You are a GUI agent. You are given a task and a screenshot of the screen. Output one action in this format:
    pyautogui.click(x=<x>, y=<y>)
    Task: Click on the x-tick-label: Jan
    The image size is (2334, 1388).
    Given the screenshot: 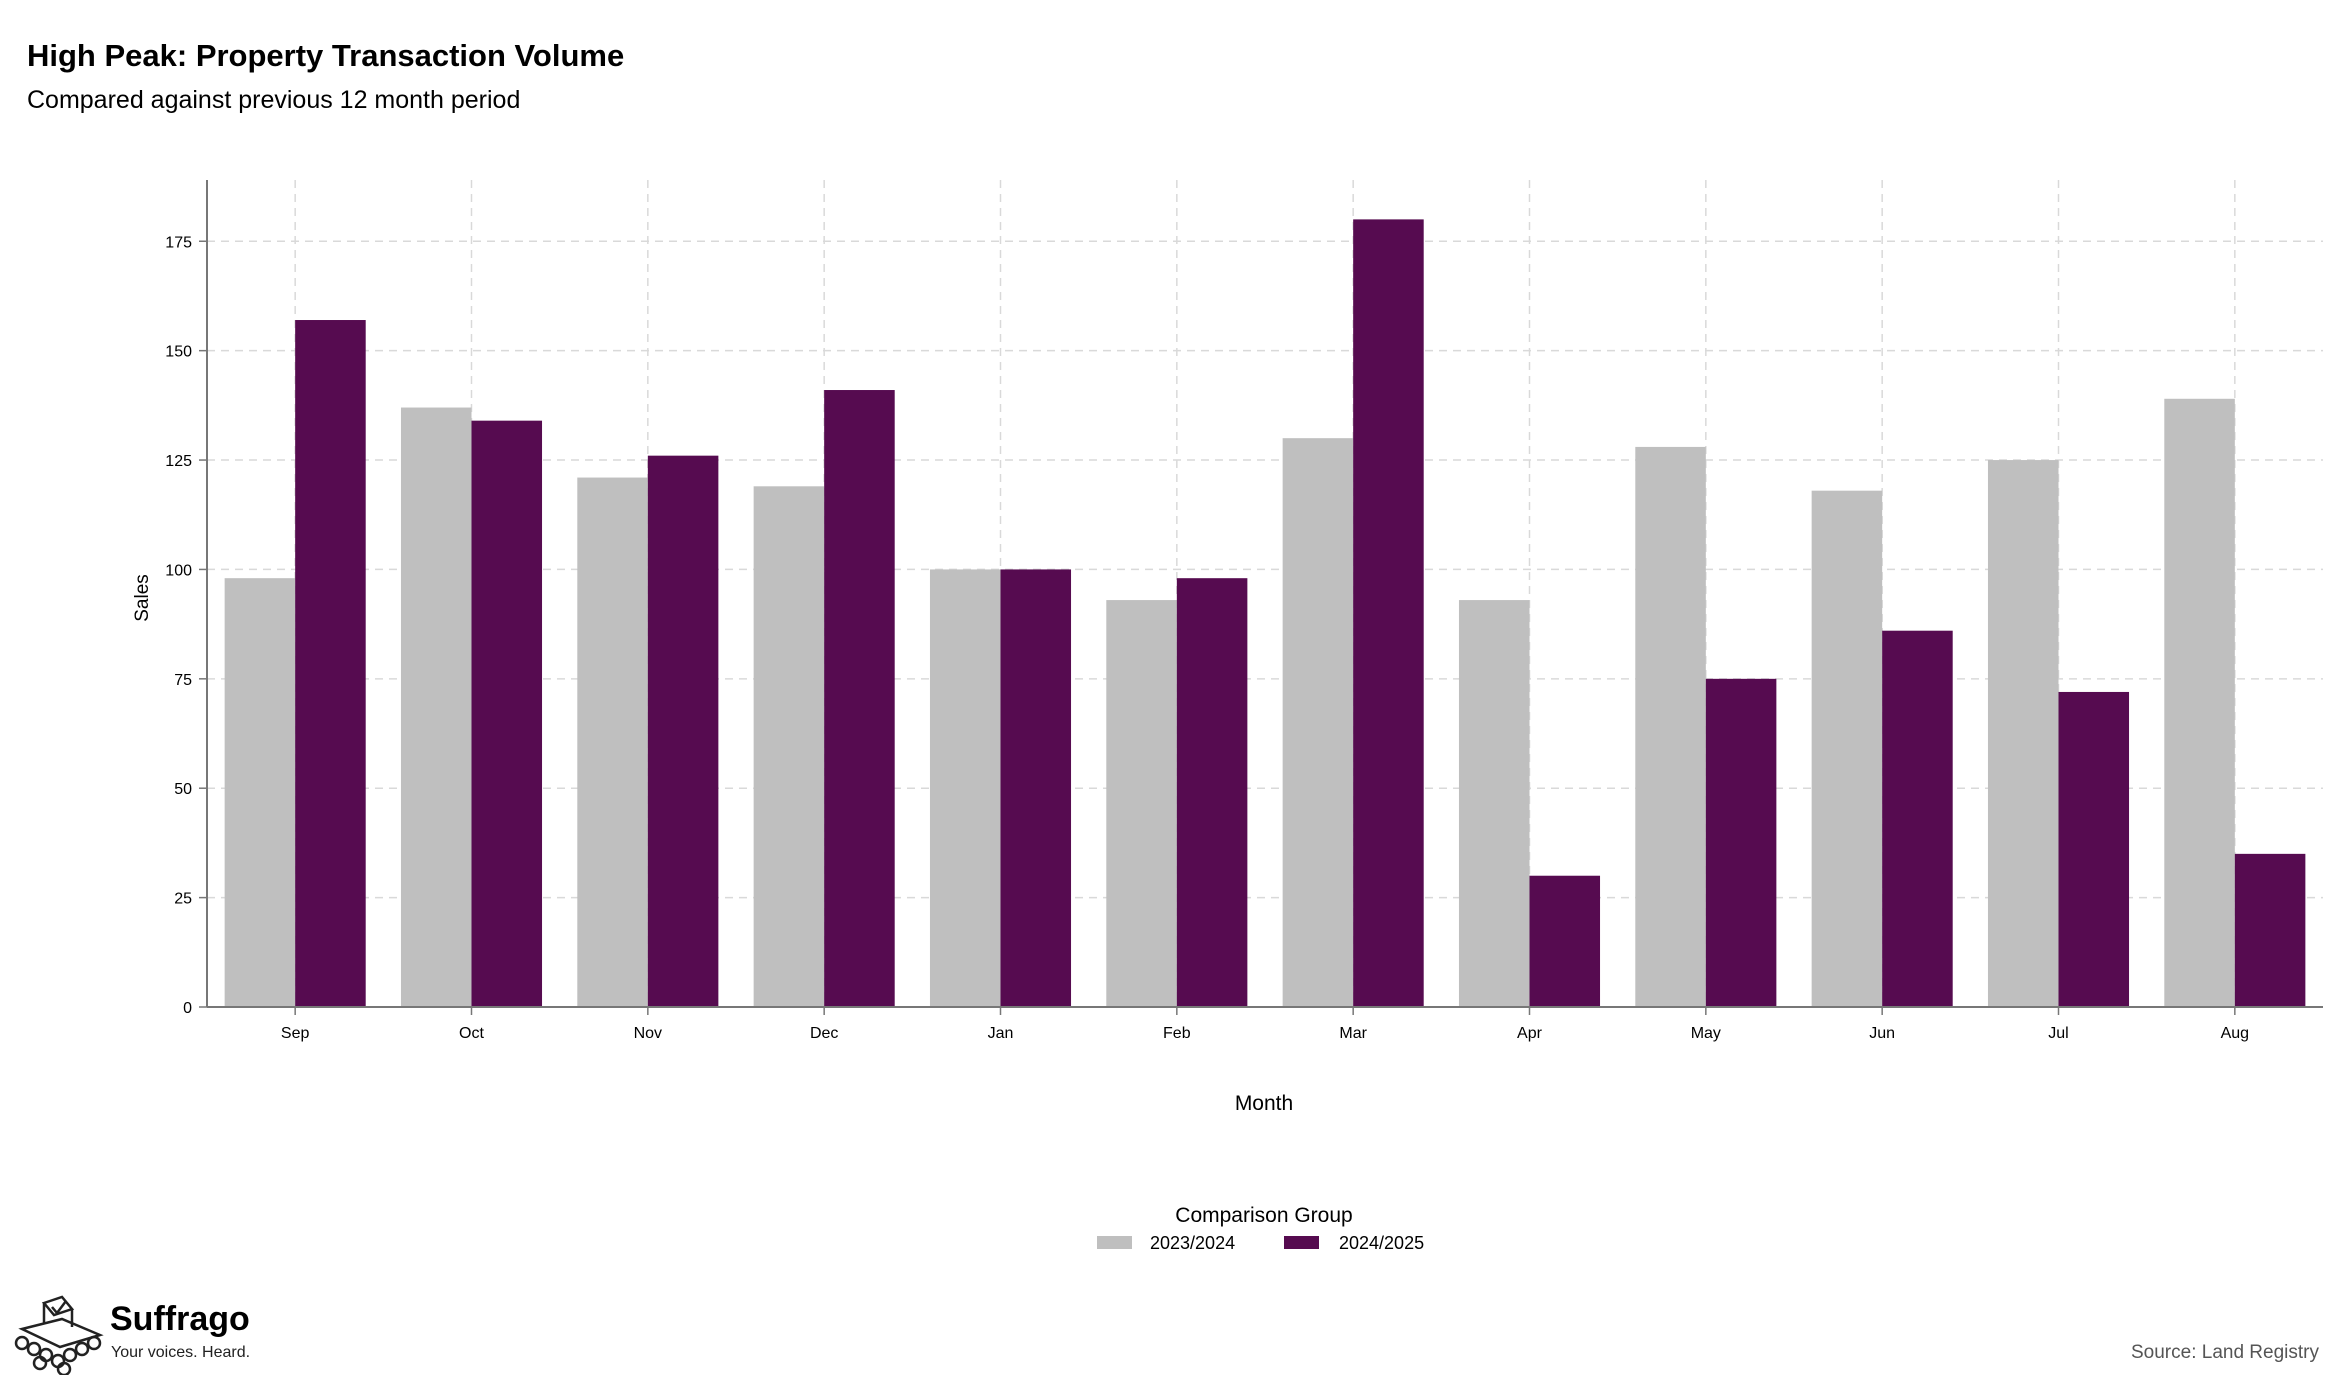 What is the action you would take?
    pyautogui.click(x=1001, y=1033)
    